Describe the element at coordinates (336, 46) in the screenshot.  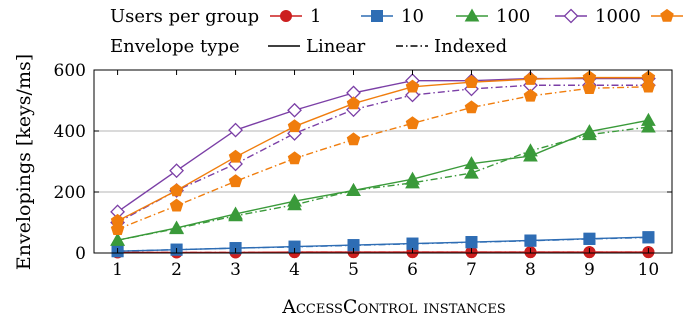
I see `legend-label: Linear` at that location.